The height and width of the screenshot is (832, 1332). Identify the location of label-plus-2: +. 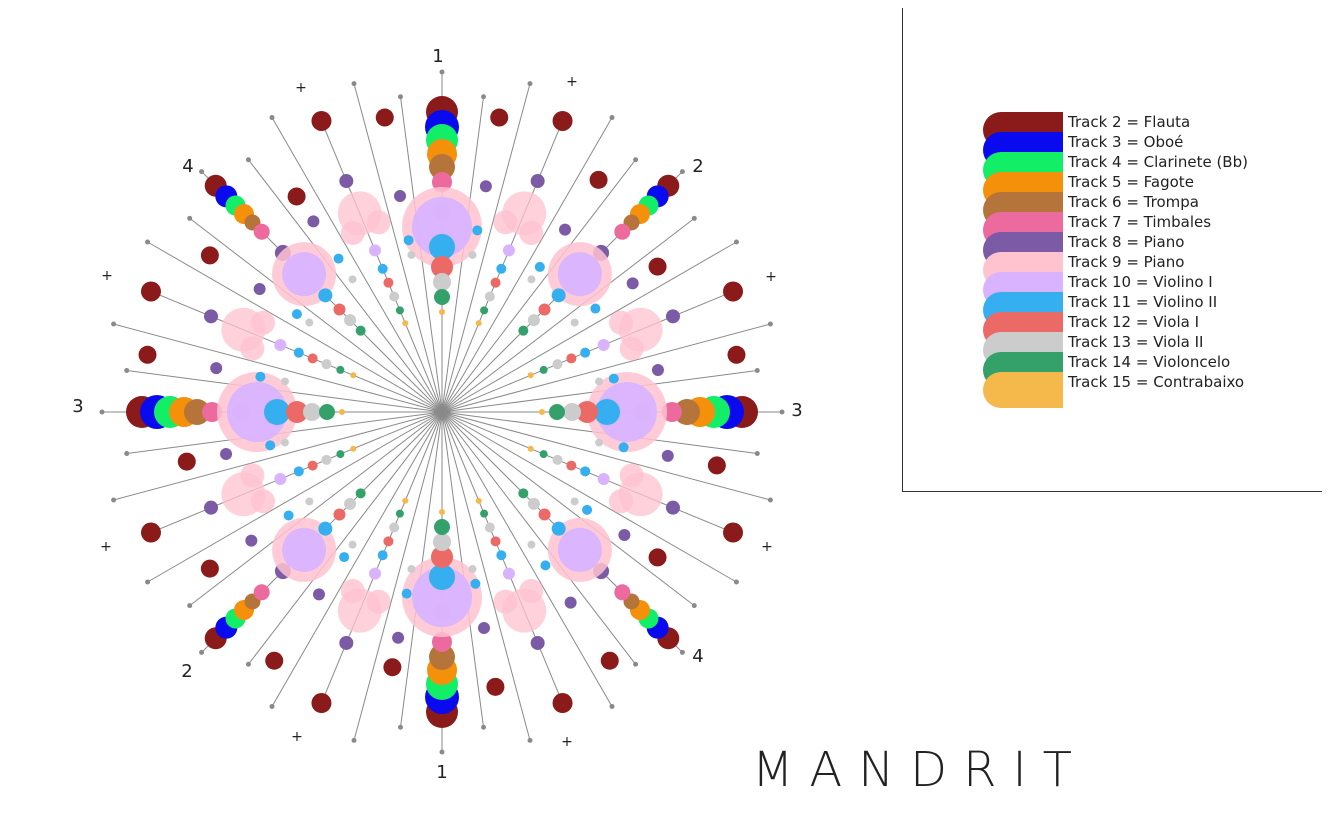
(572, 82).